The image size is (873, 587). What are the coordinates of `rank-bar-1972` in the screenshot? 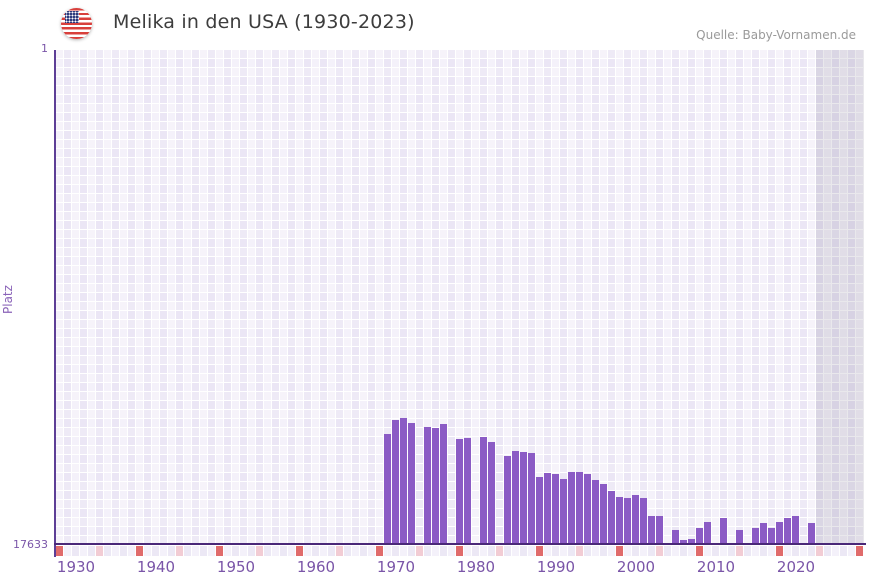 It's located at (411, 483).